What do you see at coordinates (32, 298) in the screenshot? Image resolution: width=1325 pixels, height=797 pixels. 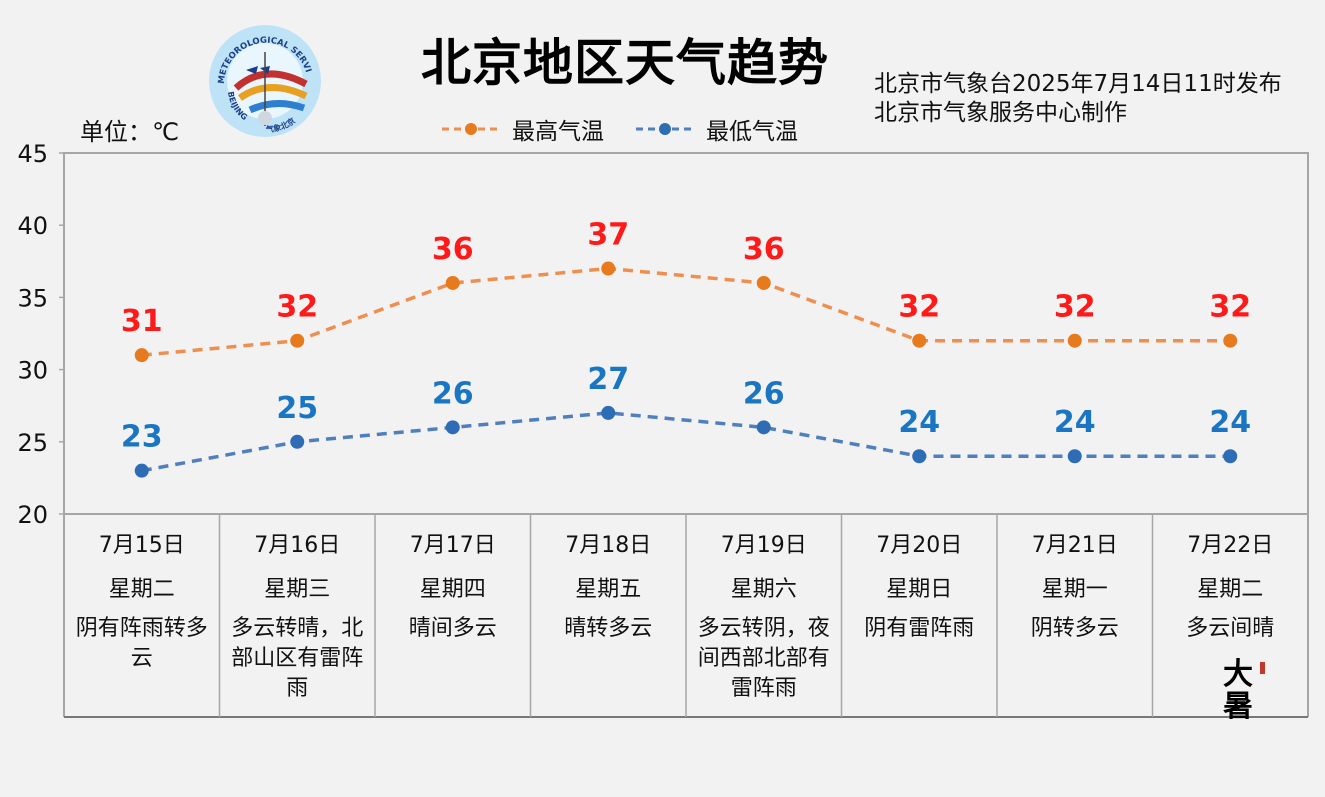 I see `y-tick-label: 35` at bounding box center [32, 298].